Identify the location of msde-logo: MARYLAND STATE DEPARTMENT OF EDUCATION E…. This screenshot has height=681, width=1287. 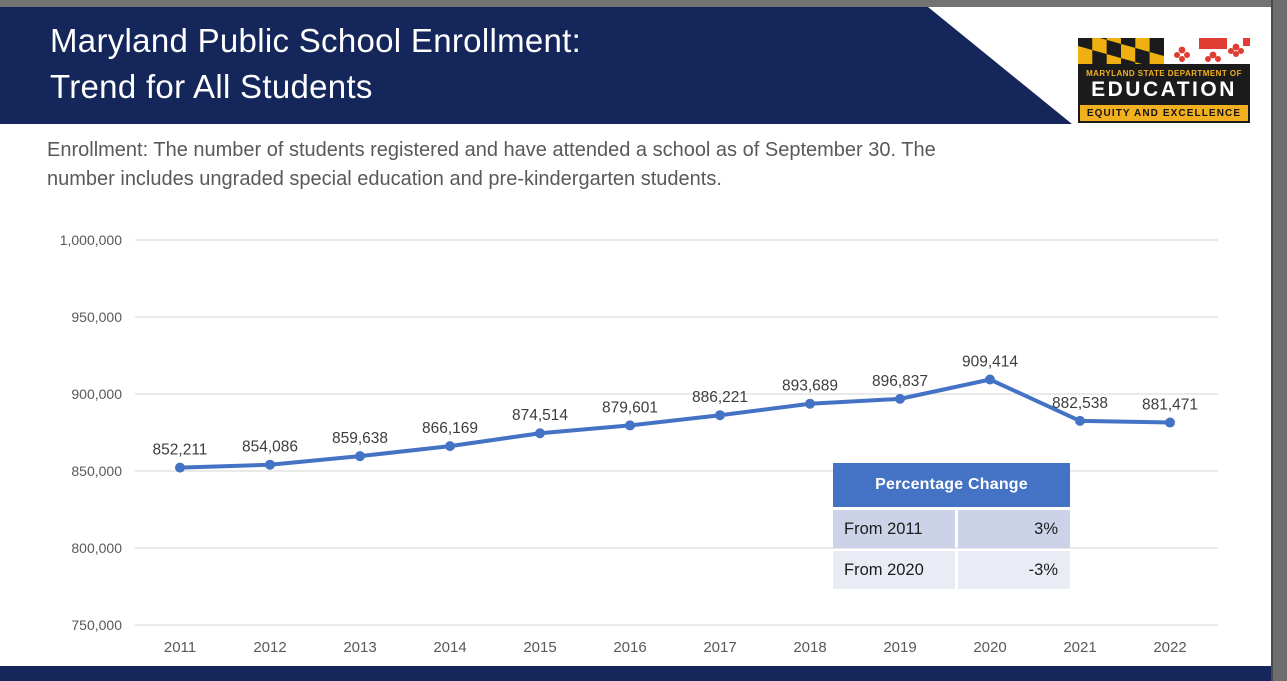
(1164, 80).